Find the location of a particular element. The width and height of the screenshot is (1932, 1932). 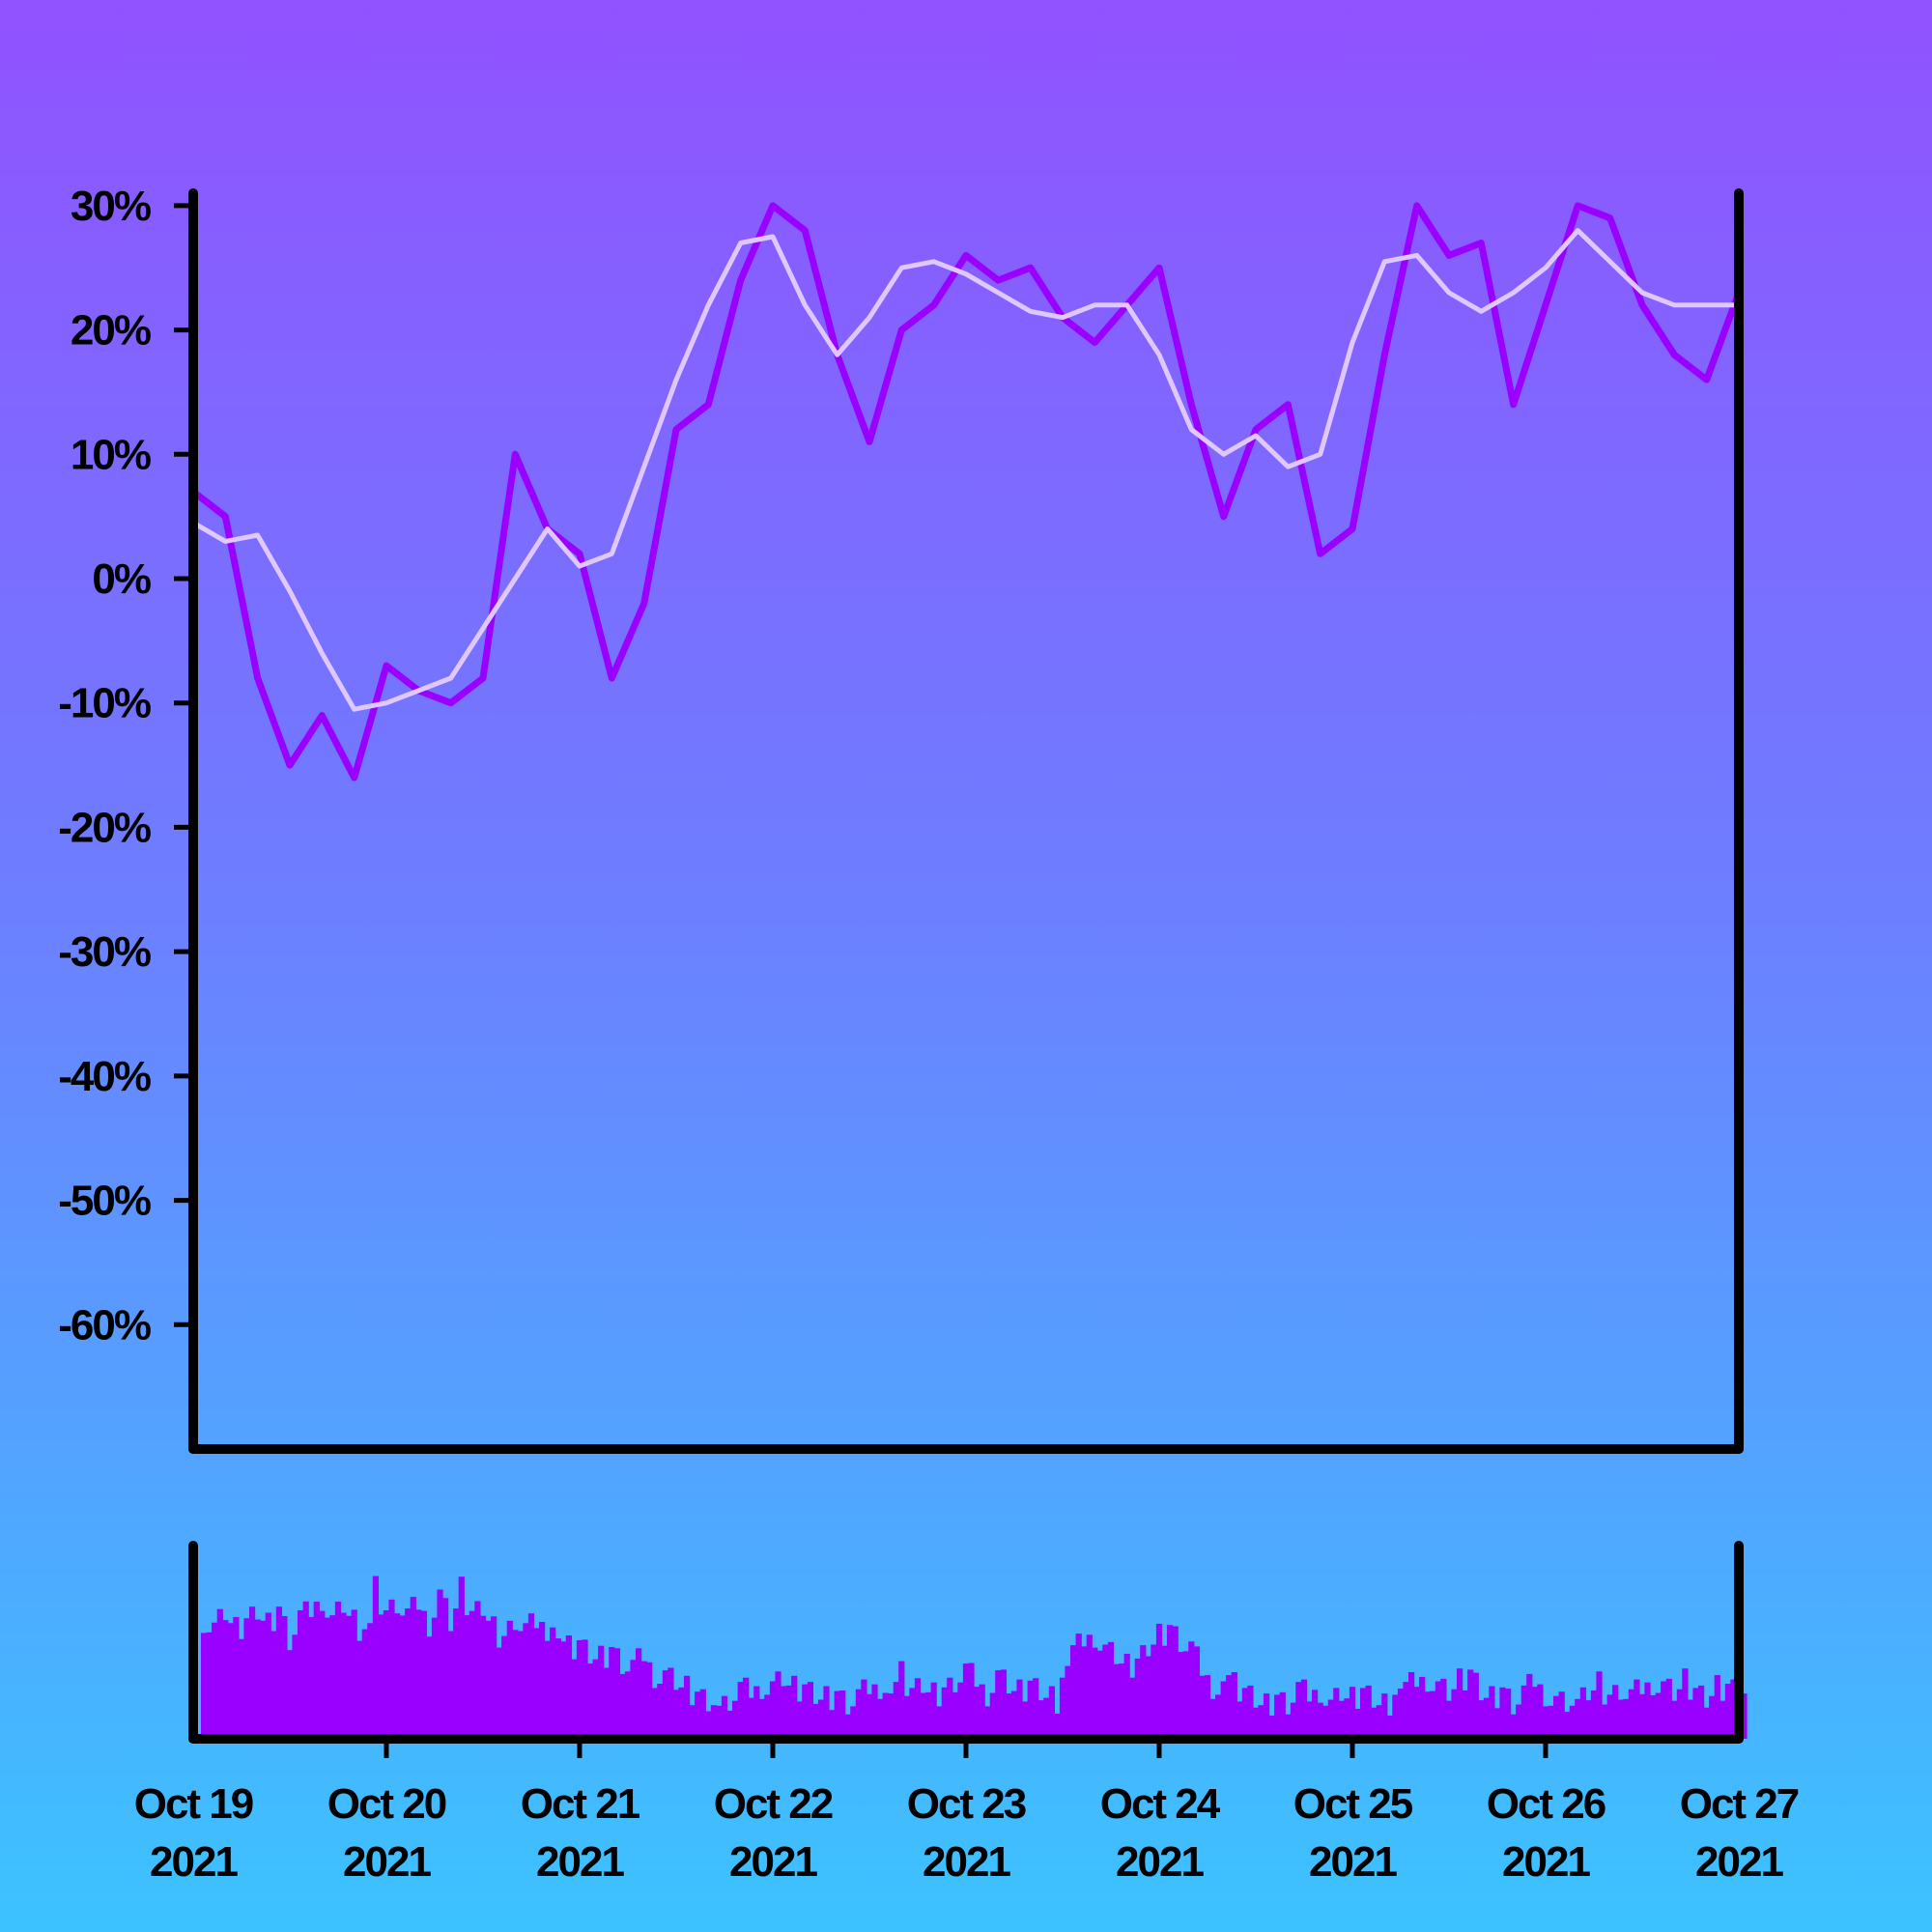

y-tick-label: 20% is located at coordinates (111, 331).